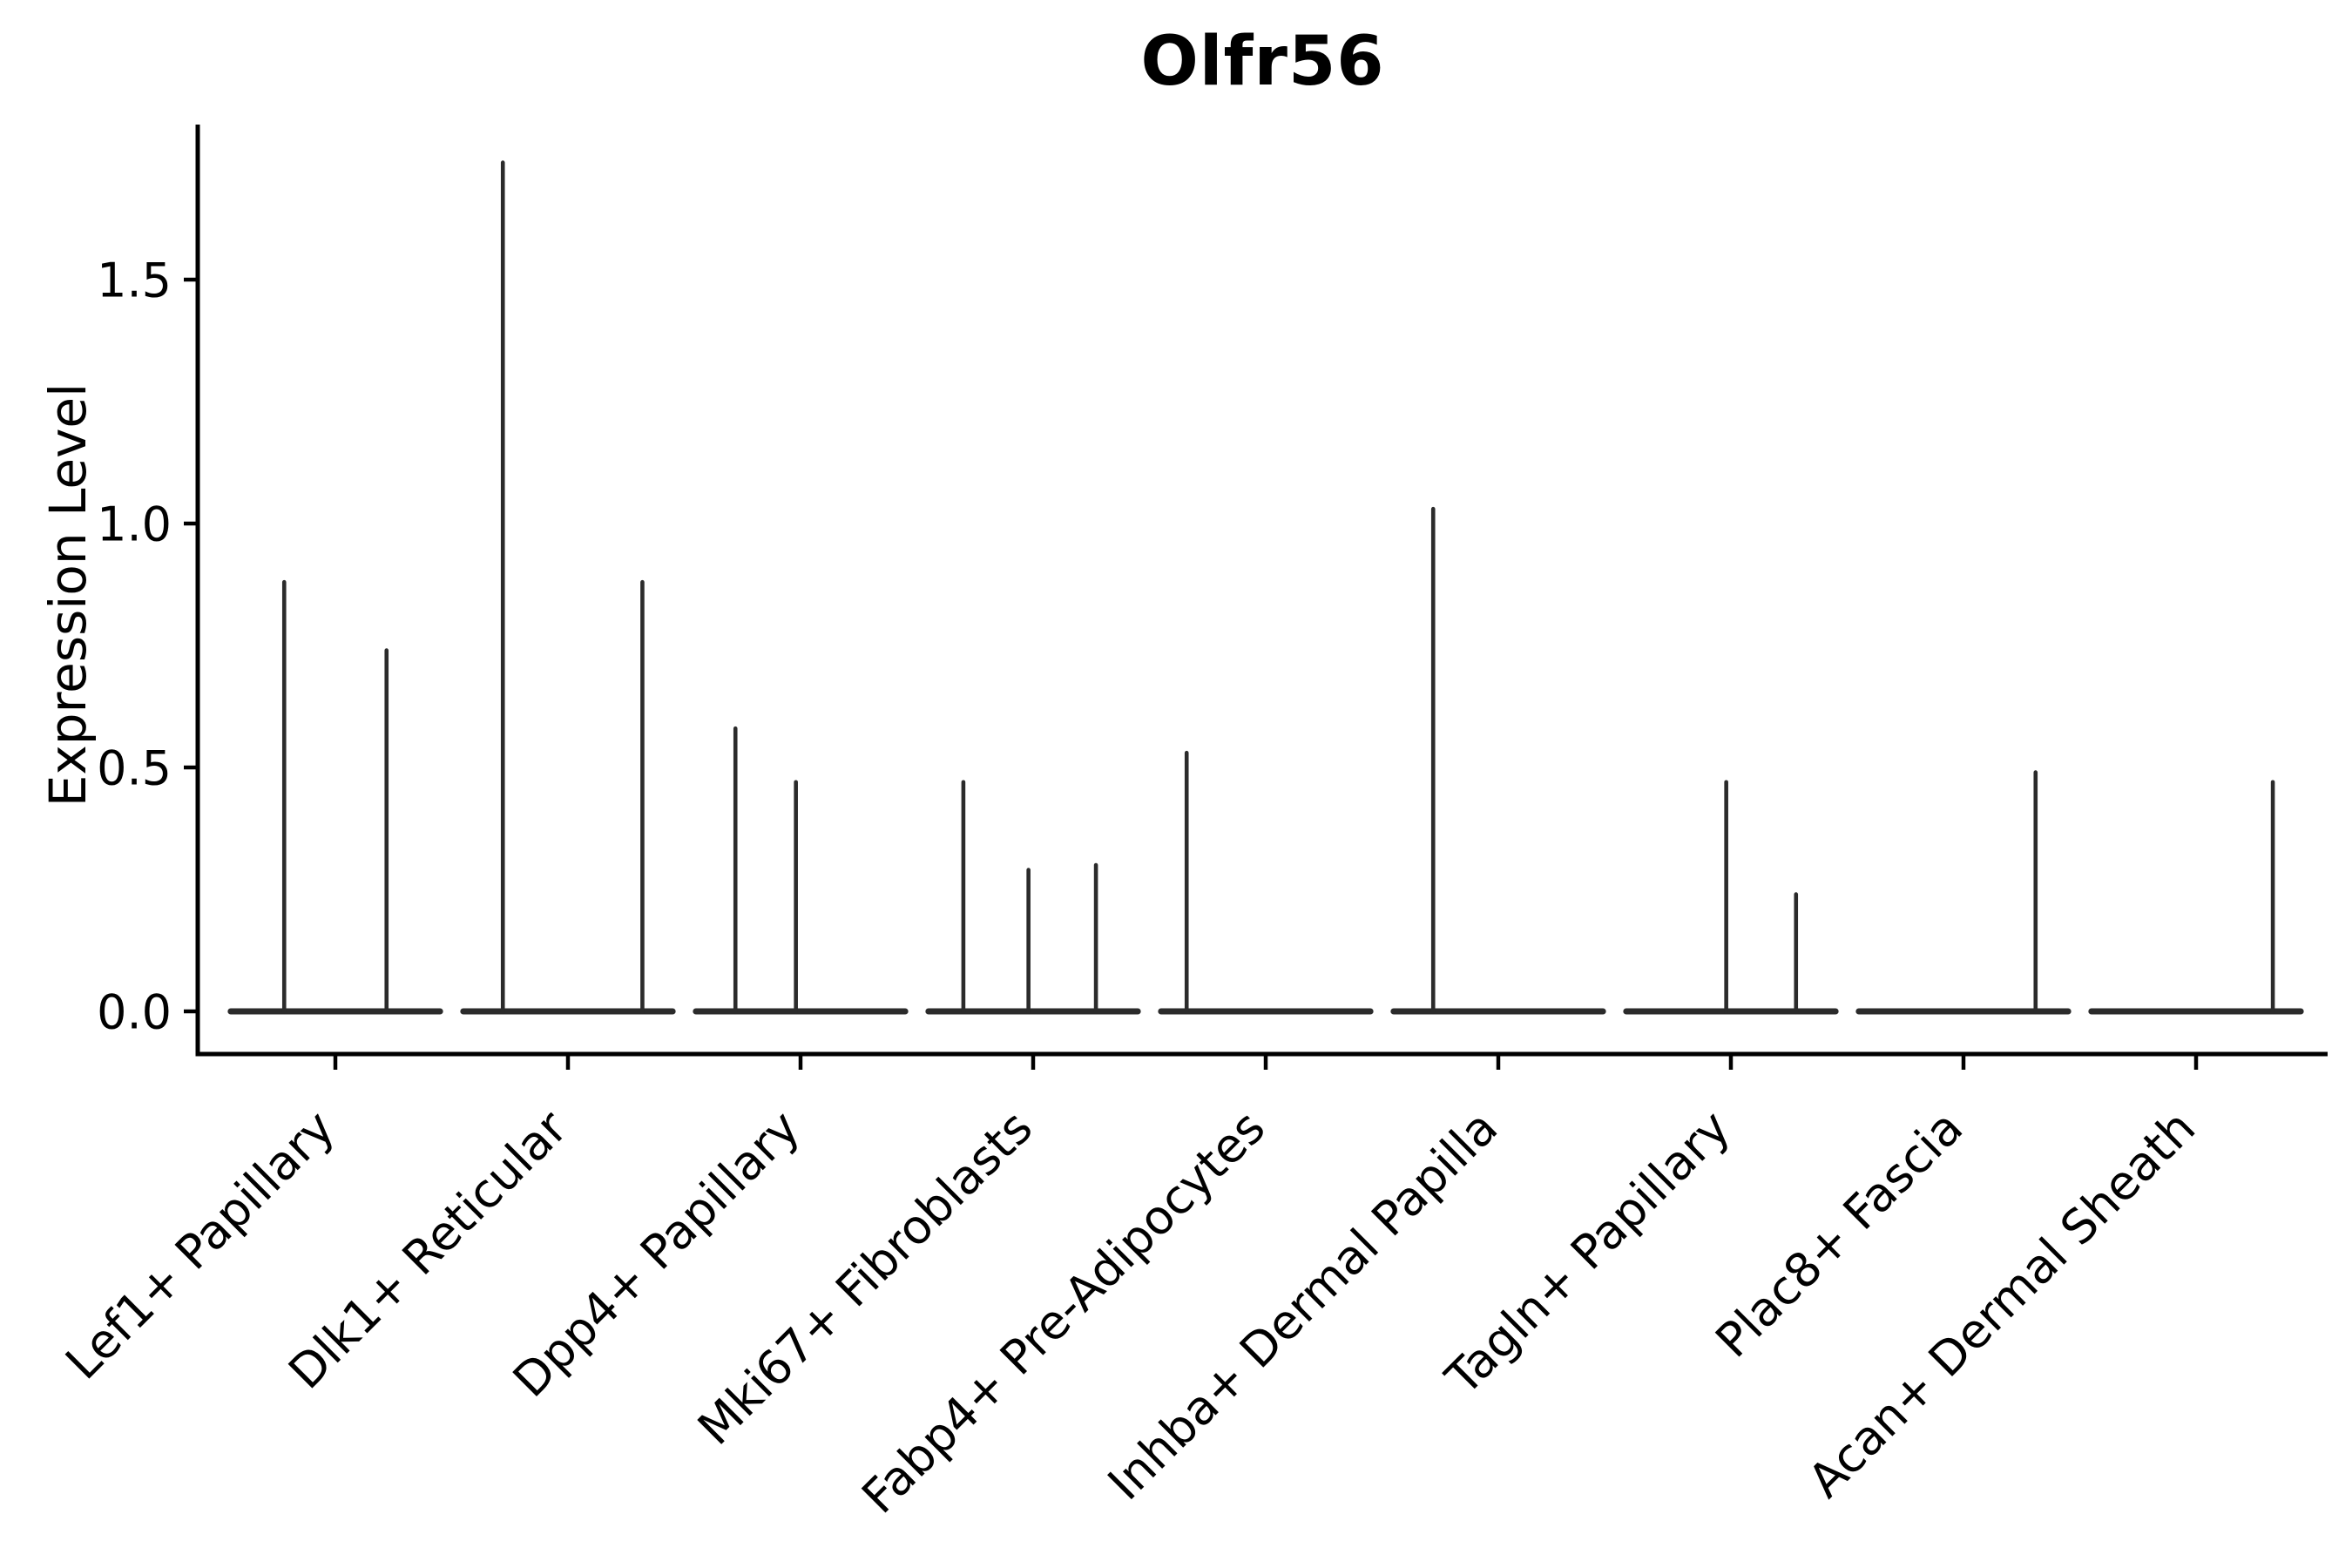  What do you see at coordinates (134, 280) in the screenshot?
I see `y-tick-label: 1.5` at bounding box center [134, 280].